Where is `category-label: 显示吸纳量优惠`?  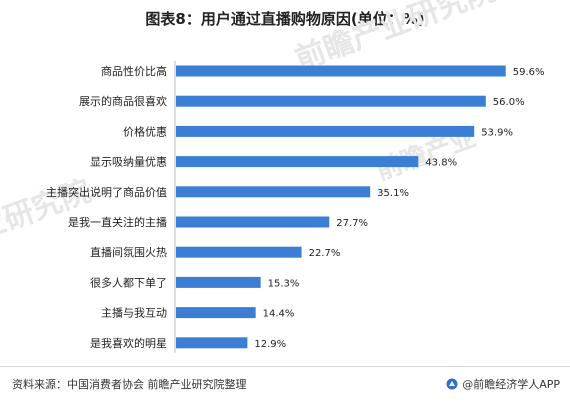
category-label: 显示吸纳量优惠 is located at coordinates (128, 162).